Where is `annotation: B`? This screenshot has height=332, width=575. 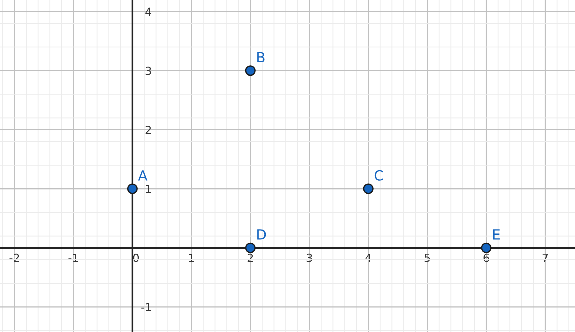 annotation: B is located at coordinates (261, 57).